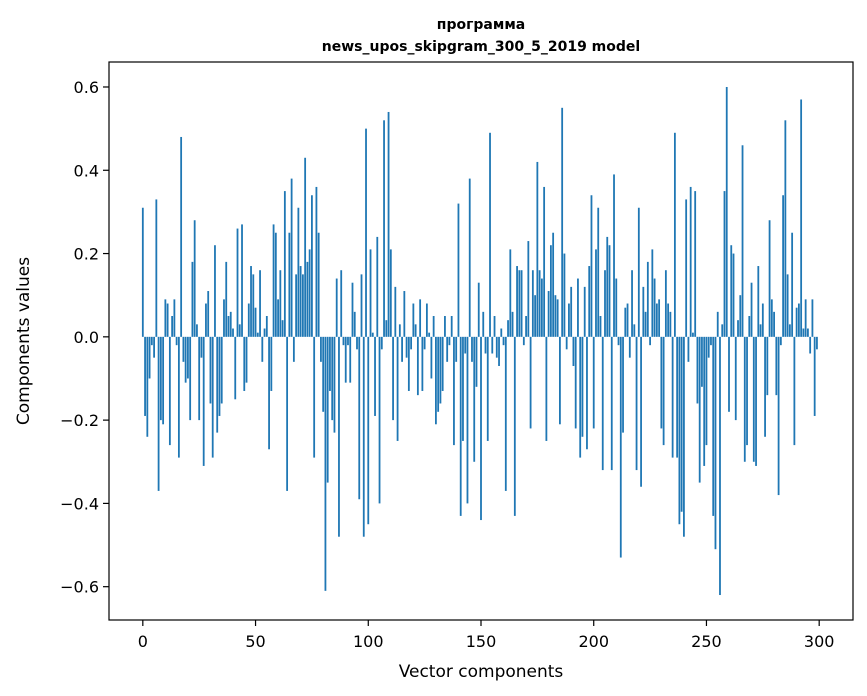 This screenshot has width=867, height=696. What do you see at coordinates (481, 672) in the screenshot?
I see `x-axis-label: Vector components` at bounding box center [481, 672].